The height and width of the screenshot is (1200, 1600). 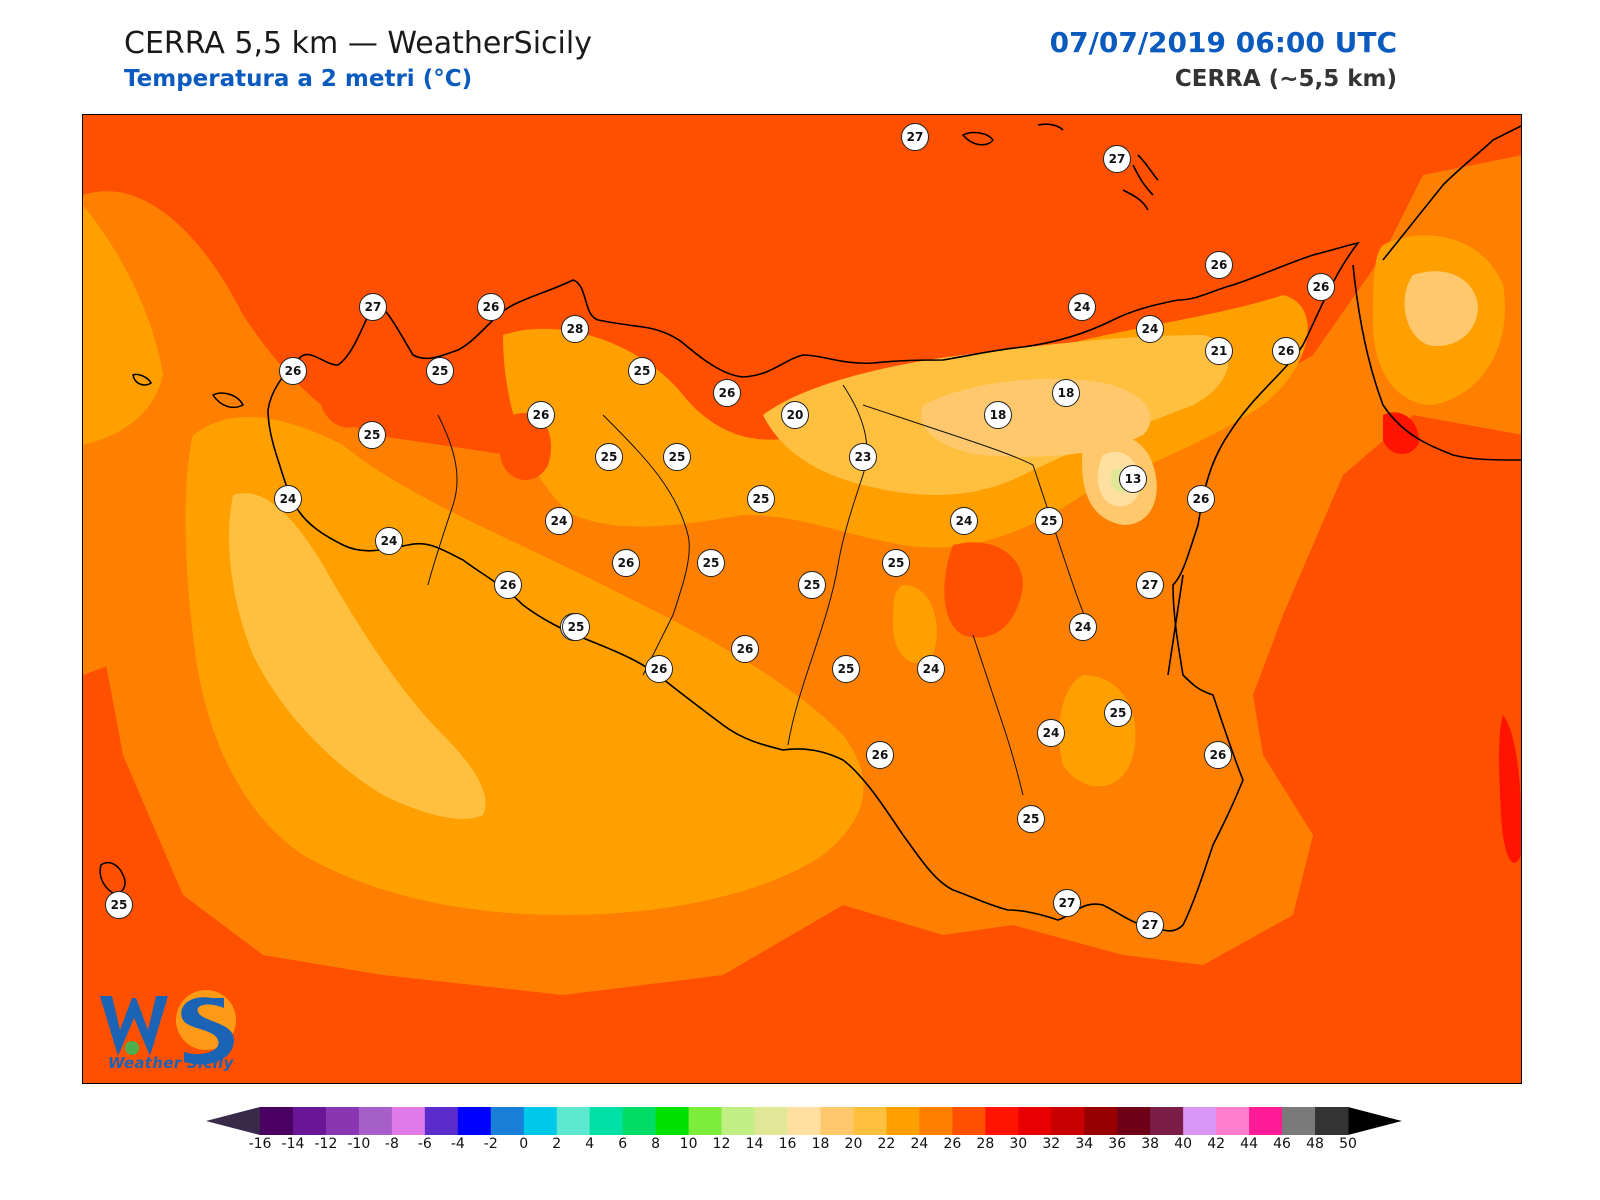 I want to click on hot-spot-calabria, so click(x=1401, y=433).